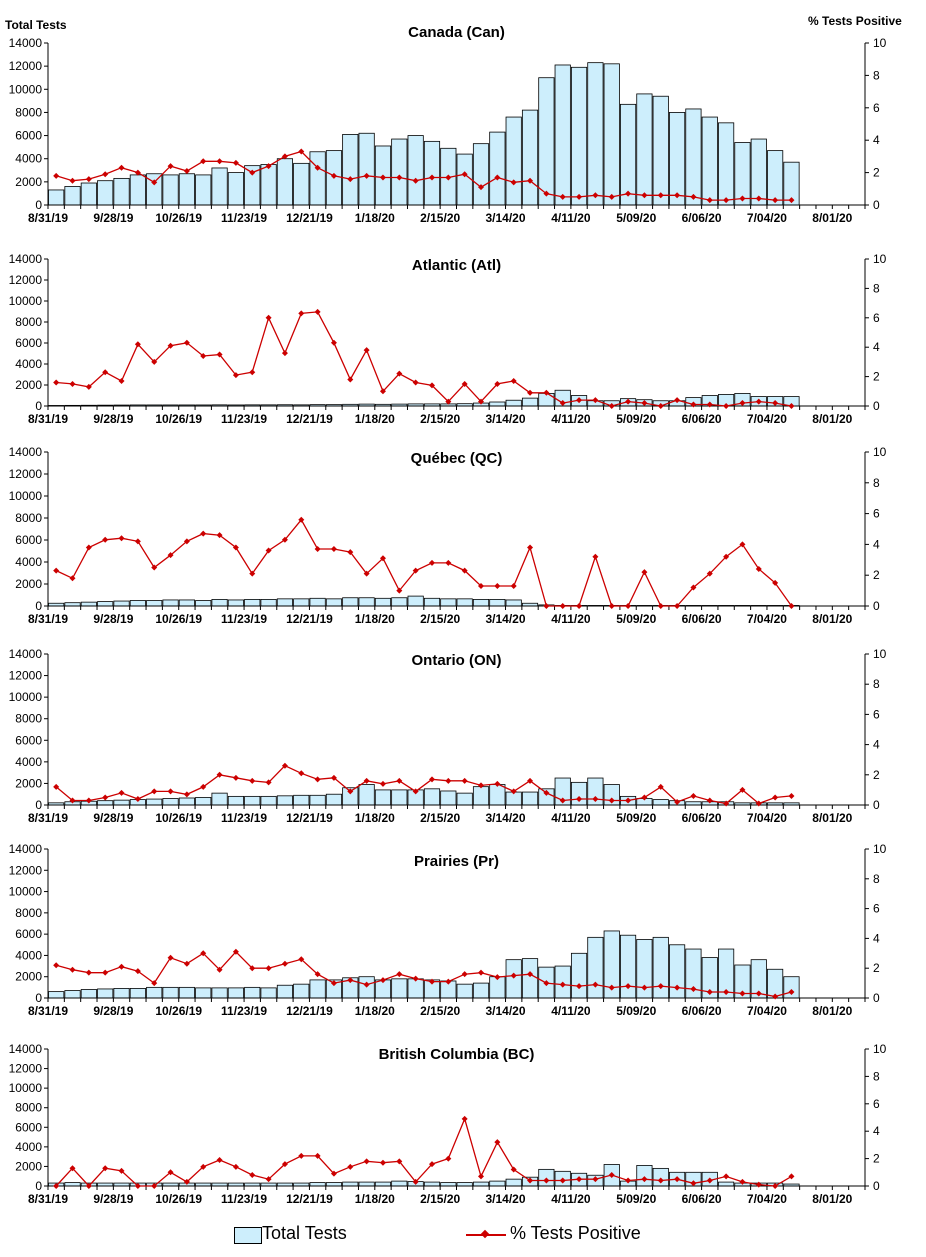 Image resolution: width=926 pixels, height=1257 pixels. Describe the element at coordinates (113, 419) in the screenshot. I see `x-tick-label: 9/28/19` at that location.